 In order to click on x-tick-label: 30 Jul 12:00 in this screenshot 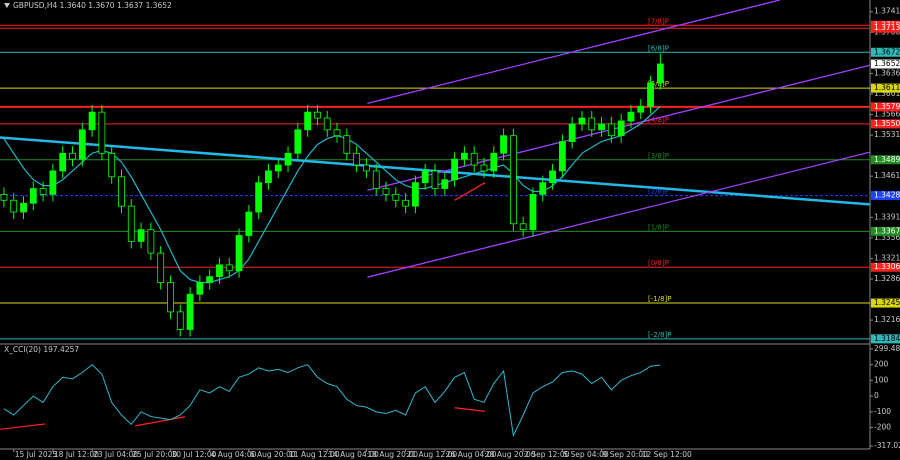, I will do `click(193, 454)`.